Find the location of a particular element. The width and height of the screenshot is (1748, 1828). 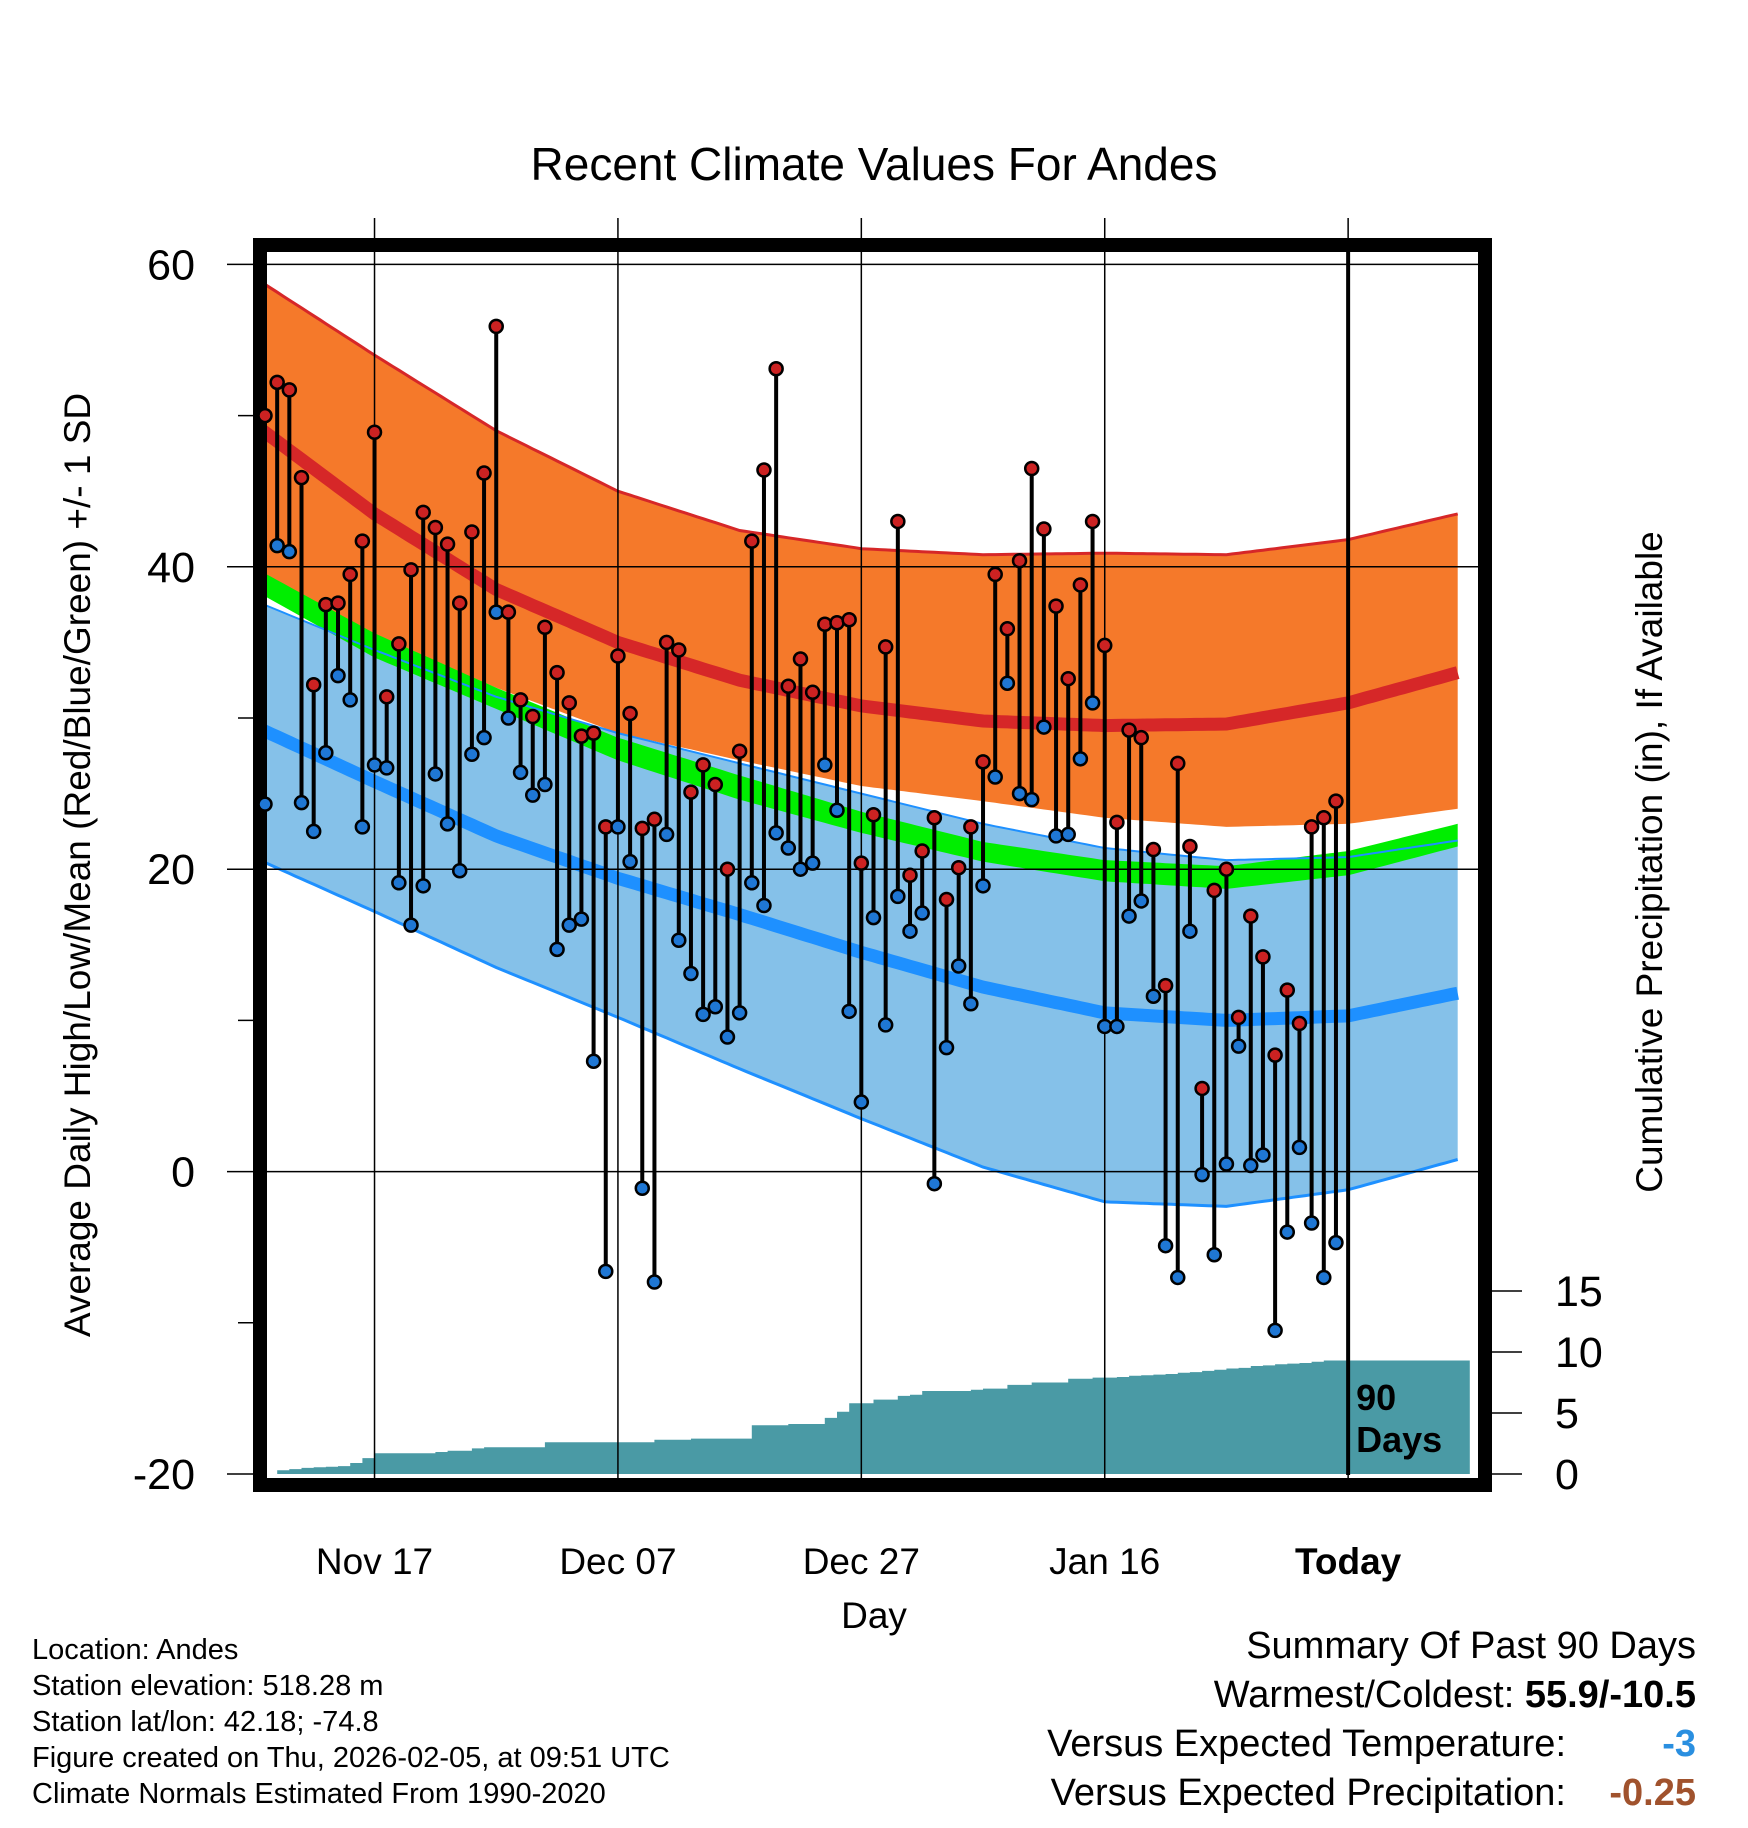

today-days-label: 90 Days is located at coordinates (1399, 1418).